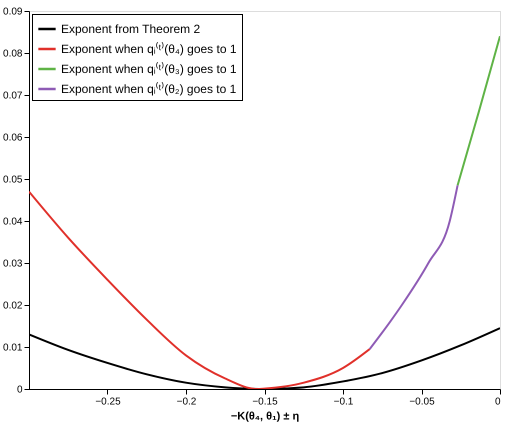 The width and height of the screenshot is (509, 423). What do you see at coordinates (13, 264) in the screenshot?
I see `y-tick-label: 0.03` at bounding box center [13, 264].